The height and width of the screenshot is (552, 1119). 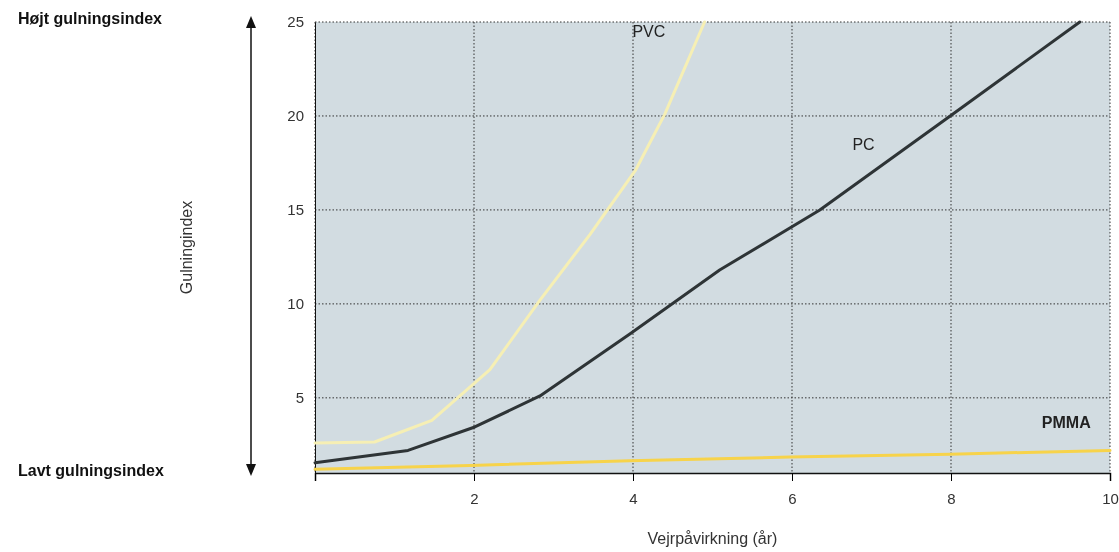 I want to click on y-tick-label: 5, so click(x=299, y=398).